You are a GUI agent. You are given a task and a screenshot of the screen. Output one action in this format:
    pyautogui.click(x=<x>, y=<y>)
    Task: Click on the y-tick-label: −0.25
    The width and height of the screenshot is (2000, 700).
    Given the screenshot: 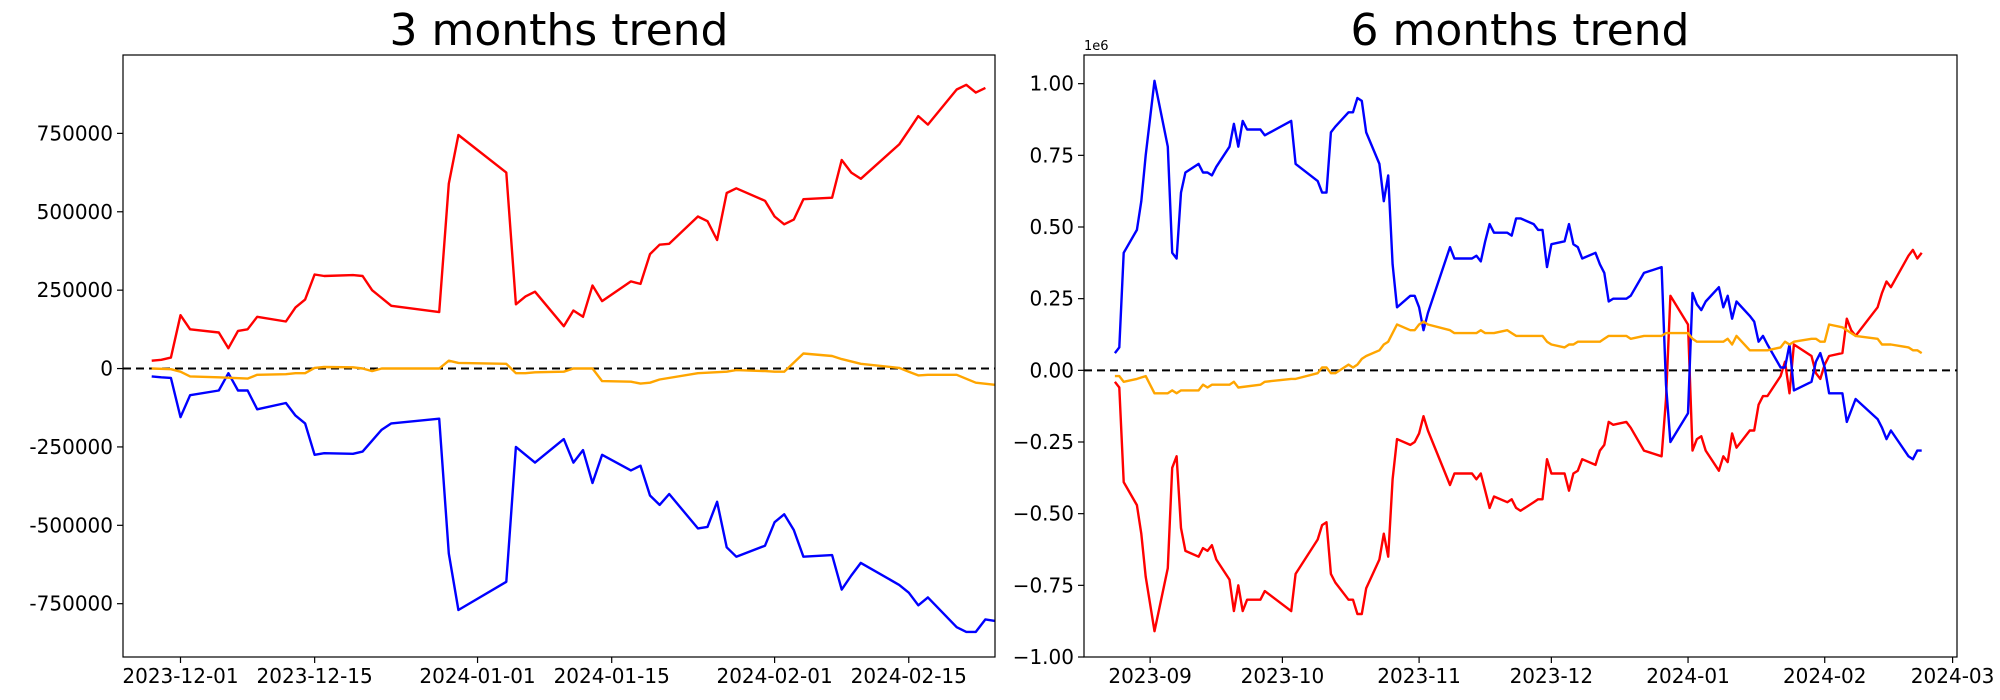 What is the action you would take?
    pyautogui.click(x=1043, y=442)
    